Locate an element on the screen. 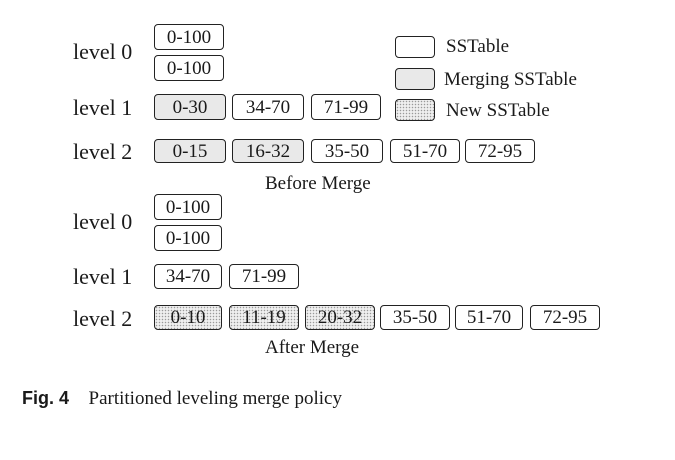 The height and width of the screenshot is (460, 675). figure-title: Partitioned leveling merge policy is located at coordinates (215, 398).